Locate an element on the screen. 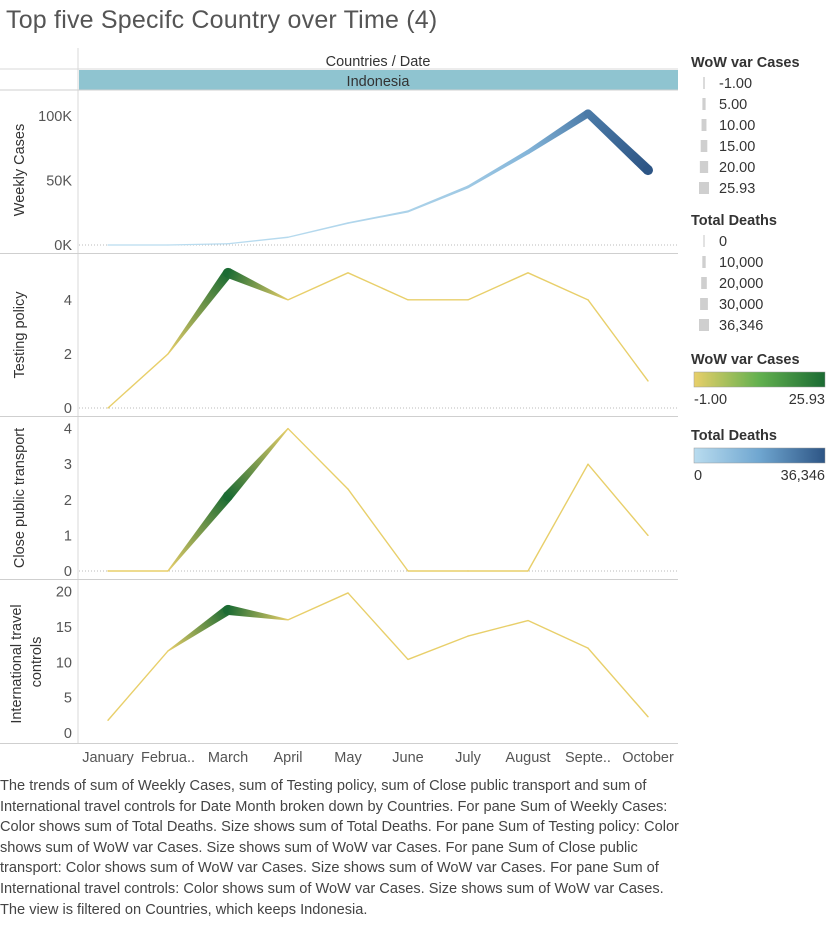 The width and height of the screenshot is (830, 944). country-header-bar is located at coordinates (378, 80).